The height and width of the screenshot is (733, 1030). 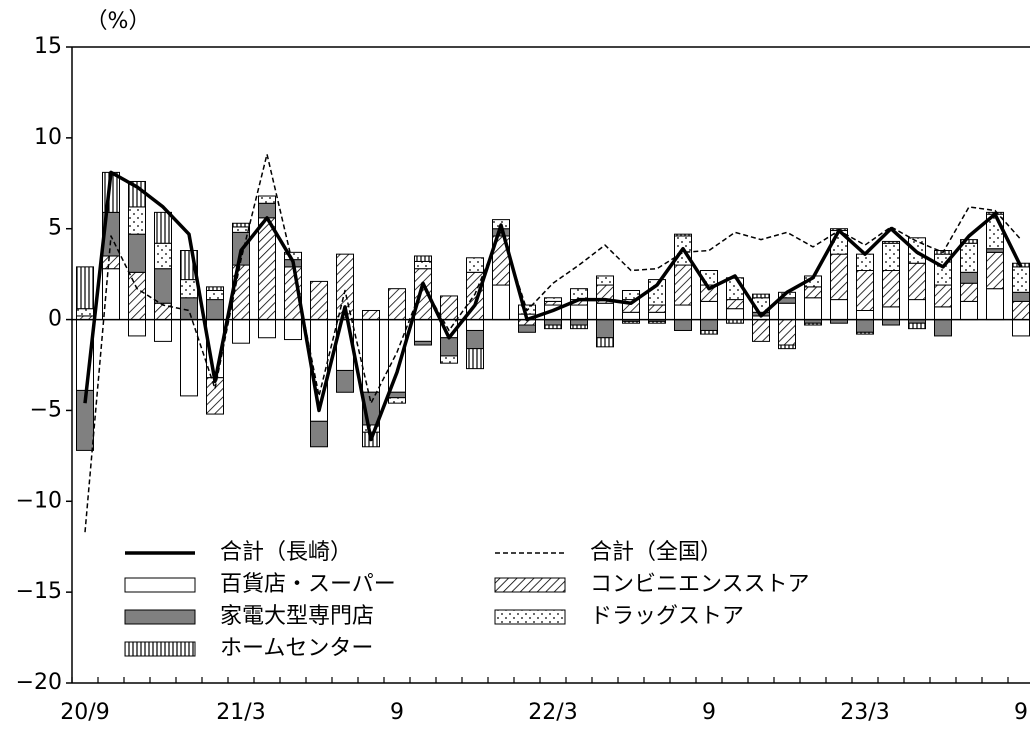 What do you see at coordinates (552, 712) in the screenshot?
I see `x-tick-label: 22/3` at bounding box center [552, 712].